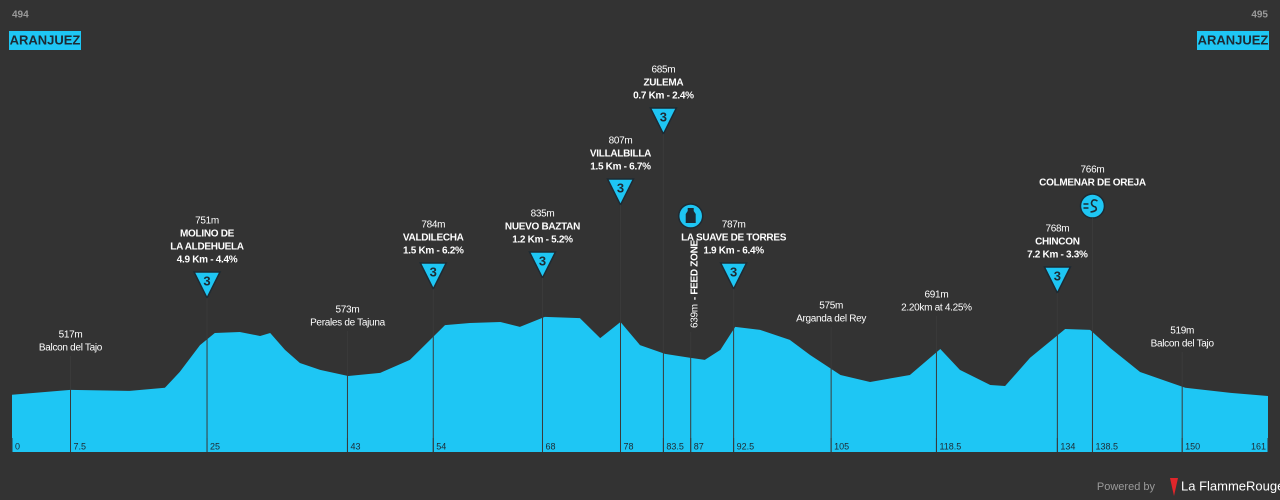  What do you see at coordinates (663, 83) in the screenshot?
I see `waypoint-name: ZULEMA` at bounding box center [663, 83].